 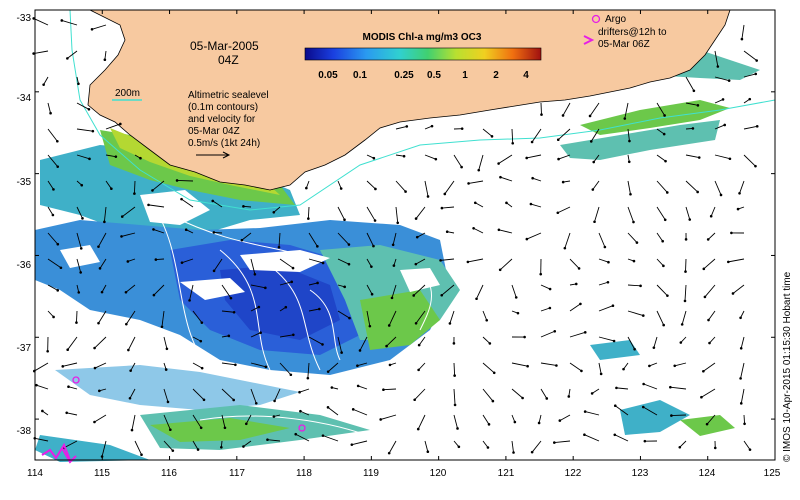 I want to click on colorbar-tick: 0.5, so click(x=434, y=75).